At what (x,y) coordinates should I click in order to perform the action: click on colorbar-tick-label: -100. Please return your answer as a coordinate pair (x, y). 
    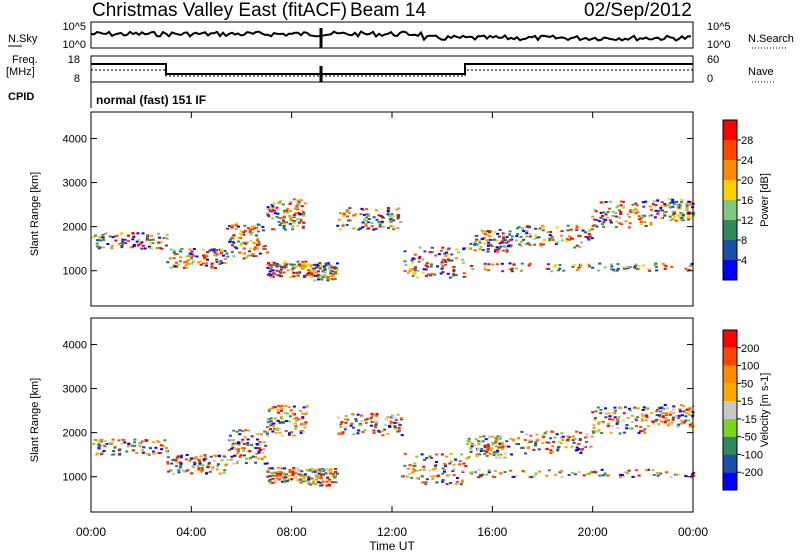
    Looking at the image, I should click on (752, 455).